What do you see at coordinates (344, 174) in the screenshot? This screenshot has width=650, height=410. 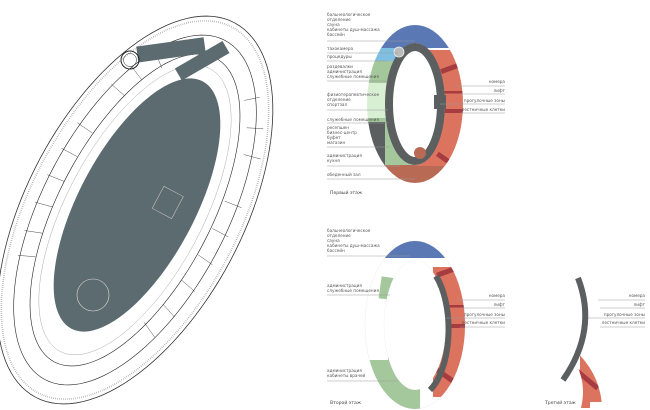 I see `label-text: обеденный зал` at bounding box center [344, 174].